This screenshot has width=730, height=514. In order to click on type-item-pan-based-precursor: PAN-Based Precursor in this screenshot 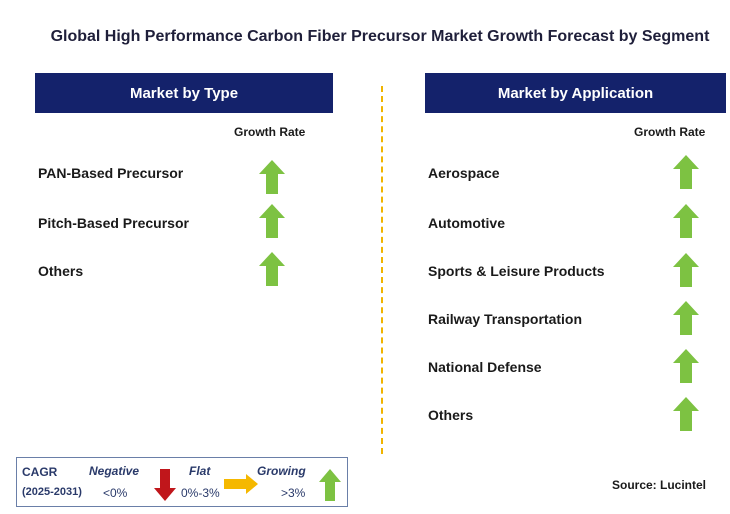, I will do `click(111, 173)`.